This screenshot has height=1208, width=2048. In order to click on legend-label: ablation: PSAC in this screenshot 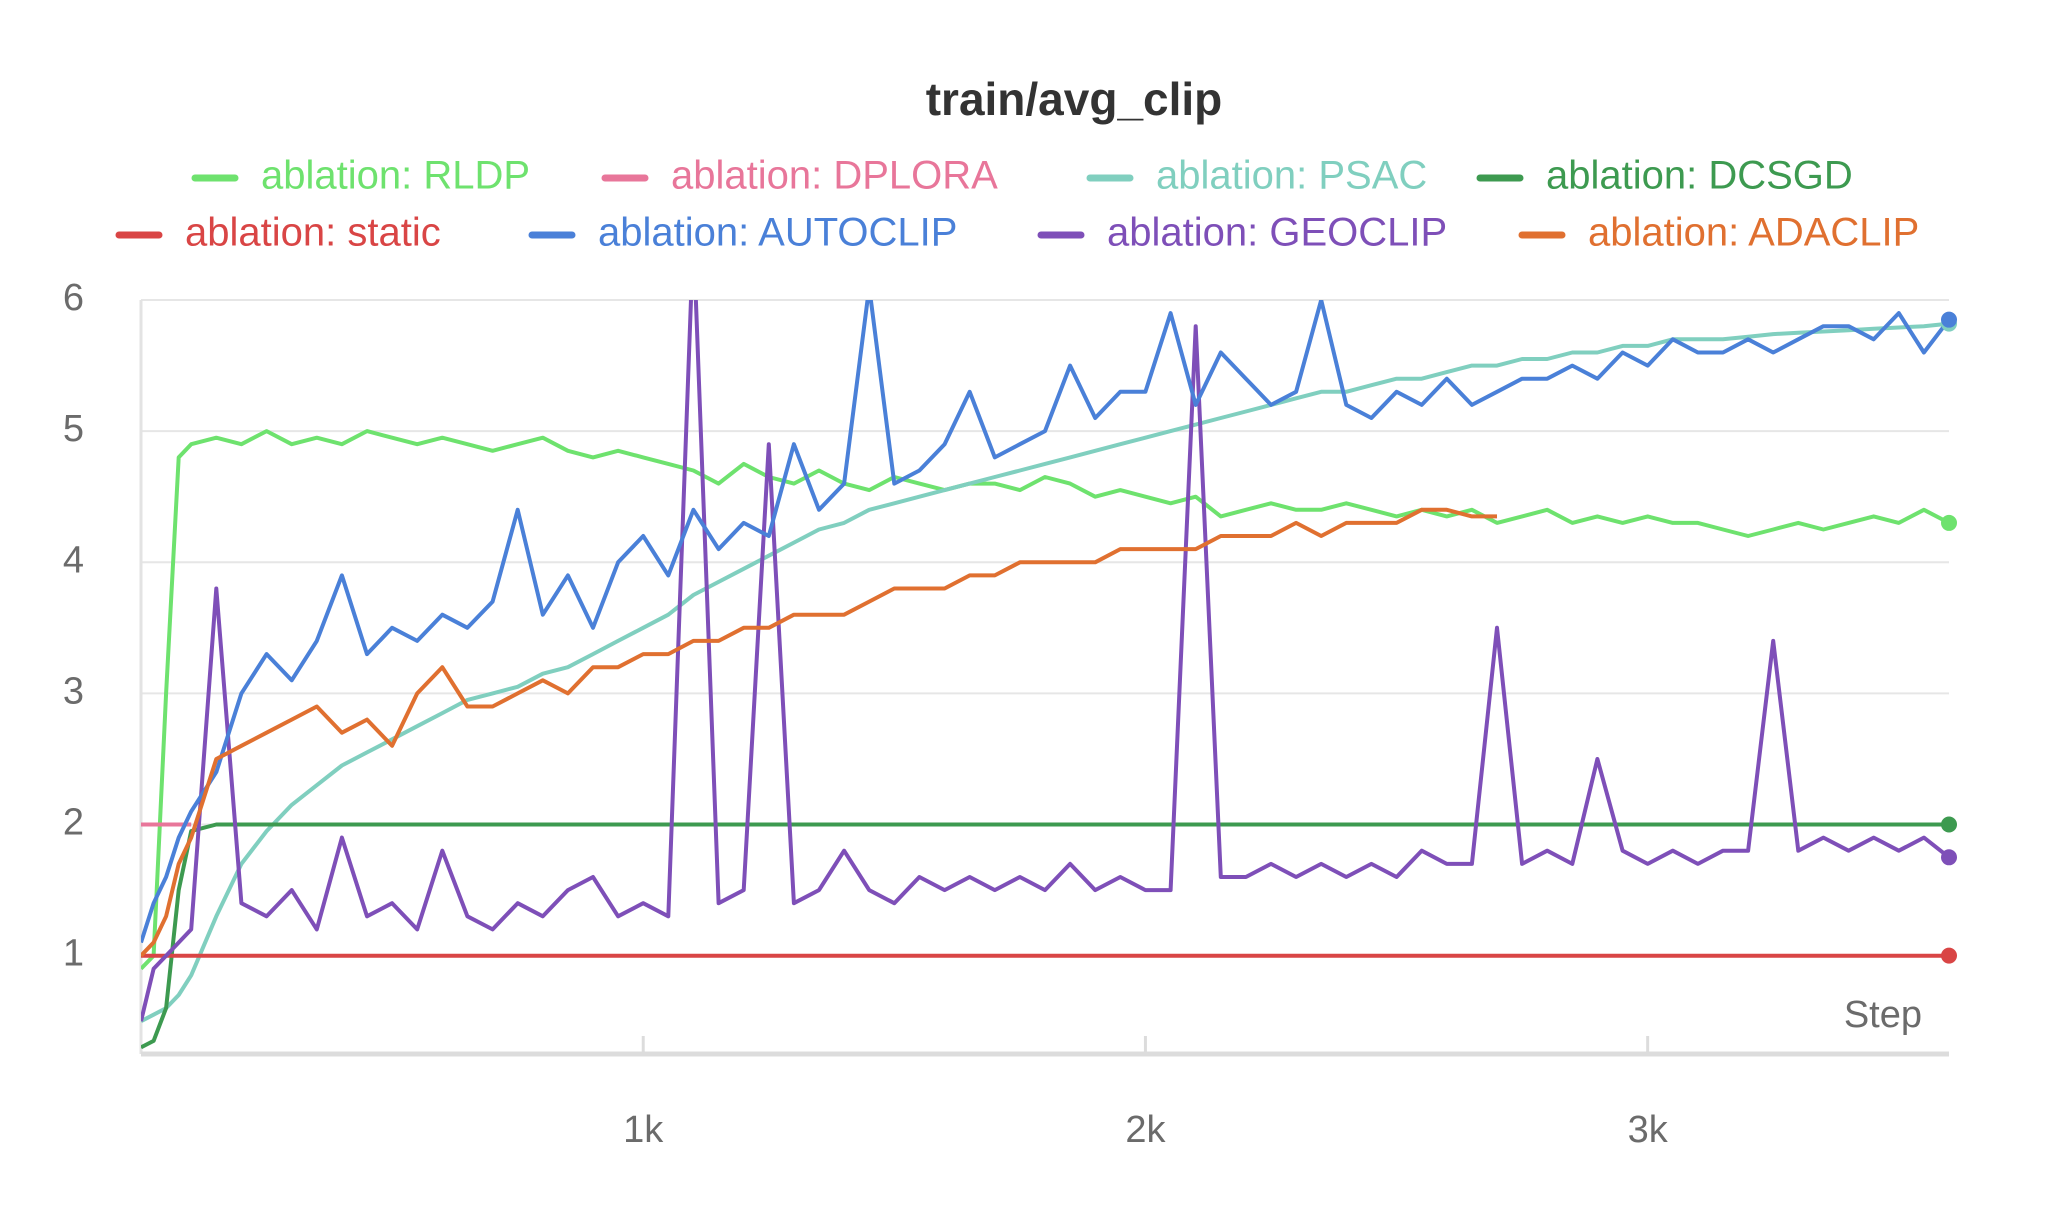, I will do `click(1291, 176)`.